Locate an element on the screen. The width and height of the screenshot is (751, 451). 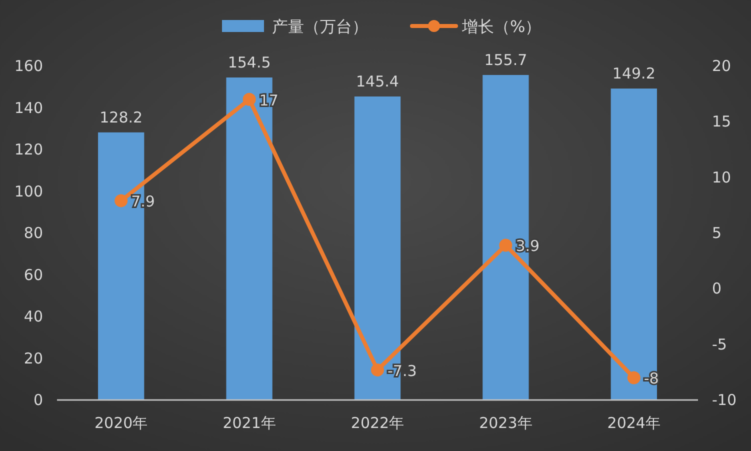
x-tick-label: 2020年 is located at coordinates (121, 423).